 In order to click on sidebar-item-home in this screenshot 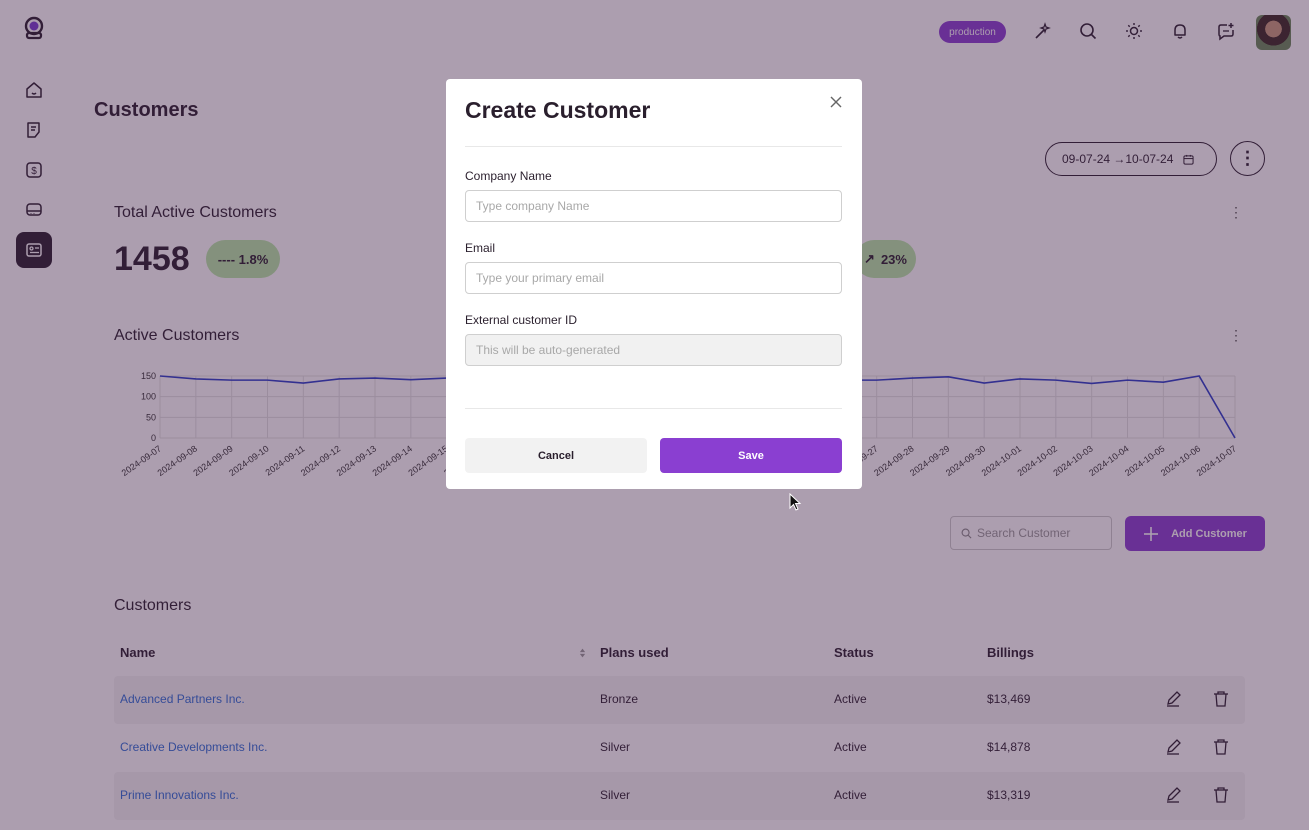, I will do `click(34, 90)`.